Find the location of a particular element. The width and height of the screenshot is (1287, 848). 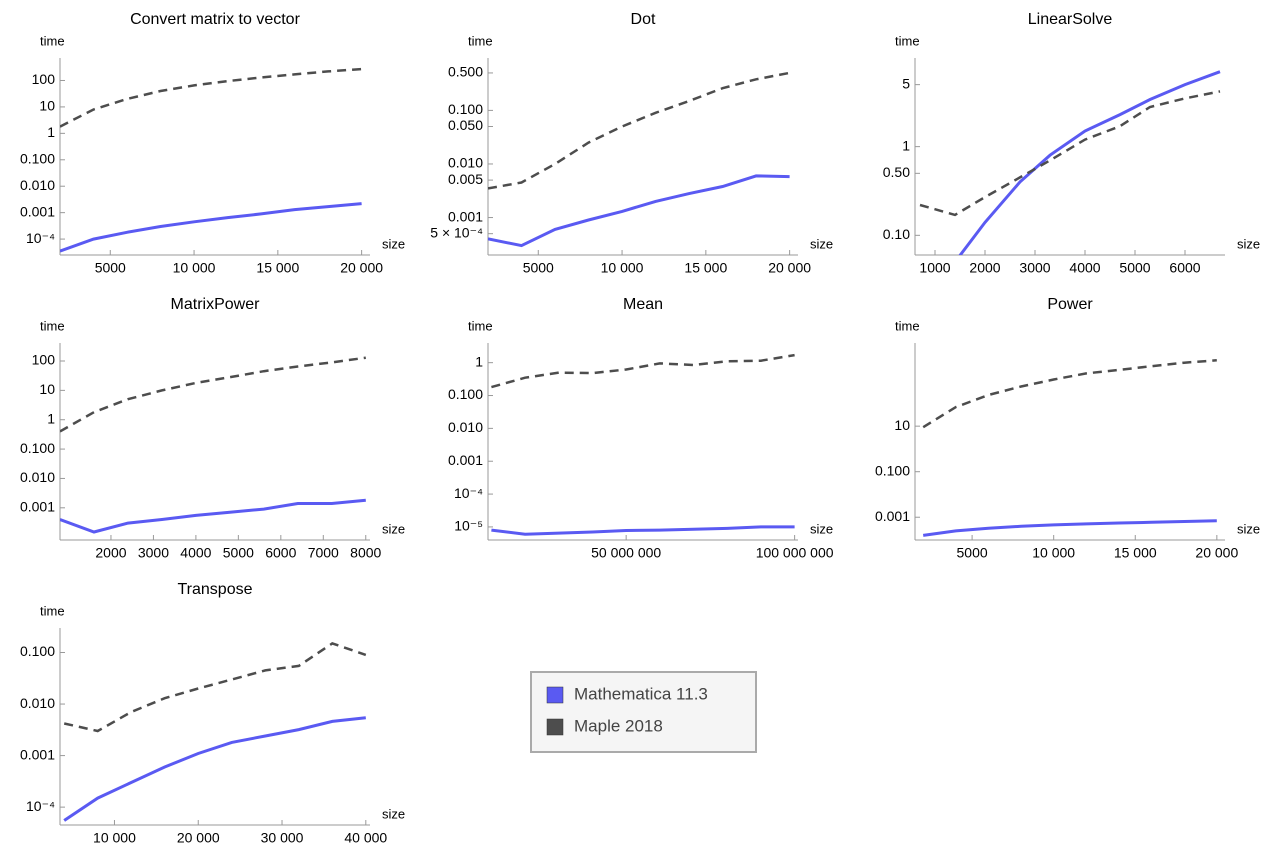

x-tick-label: 40 000 is located at coordinates (365, 838).